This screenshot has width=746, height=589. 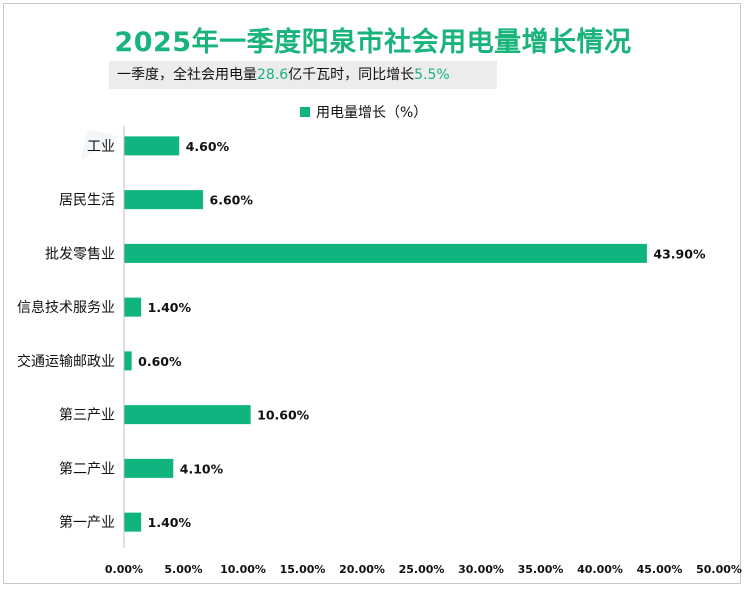 I want to click on category-label: 第三产业, so click(x=87, y=415).